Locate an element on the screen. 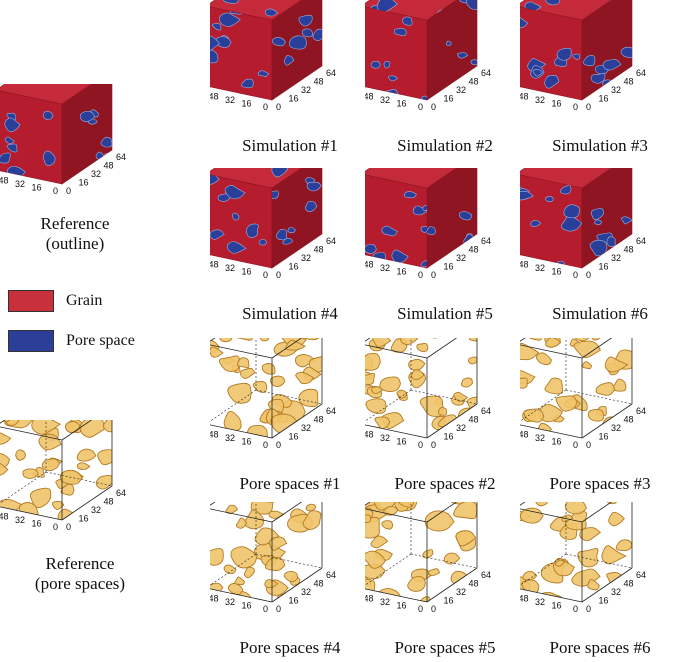 The width and height of the screenshot is (685, 662). simulation-caption: Simulation #5 is located at coordinates (445, 314).